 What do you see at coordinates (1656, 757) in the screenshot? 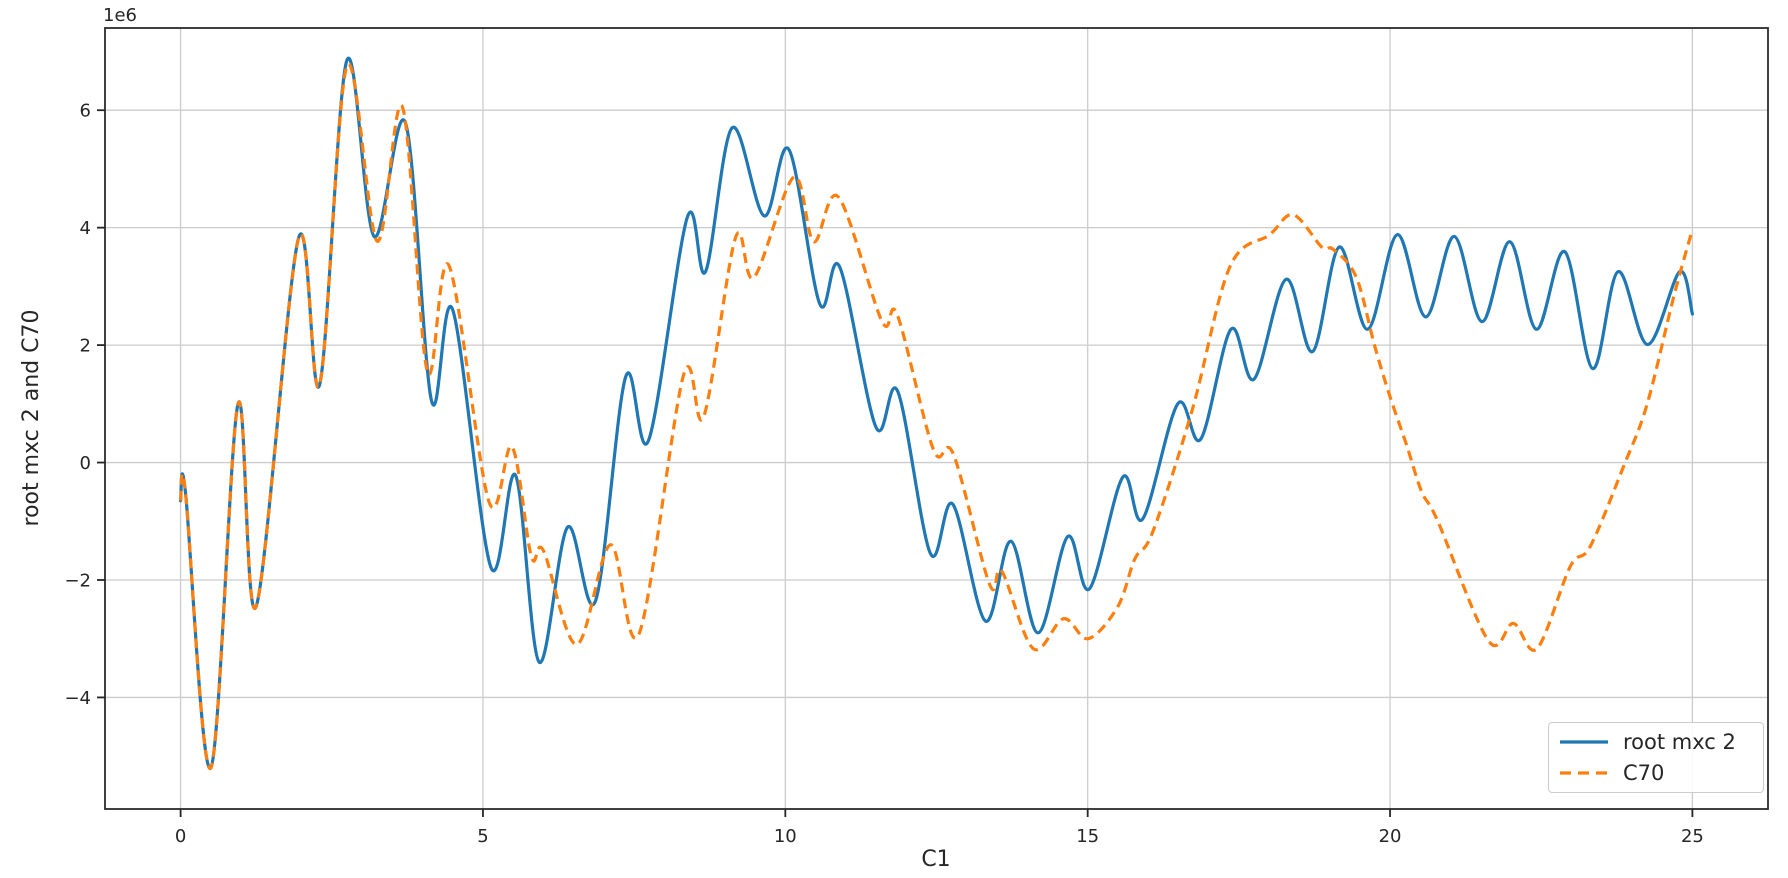
I see `legend: root mxc 2 C70` at bounding box center [1656, 757].